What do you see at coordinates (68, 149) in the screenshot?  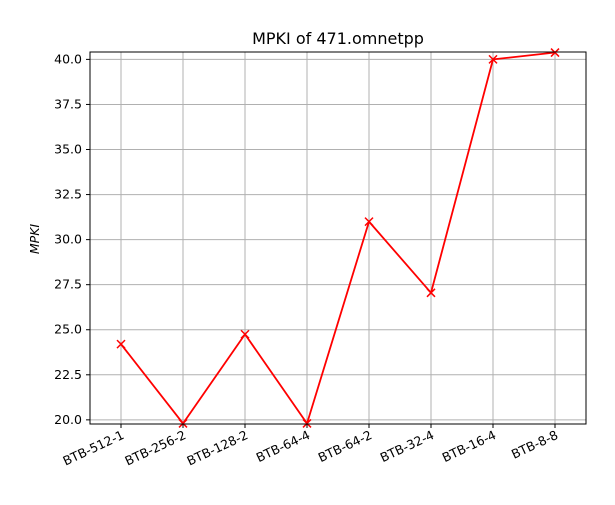 I see `y-tick-label: 35.0` at bounding box center [68, 149].